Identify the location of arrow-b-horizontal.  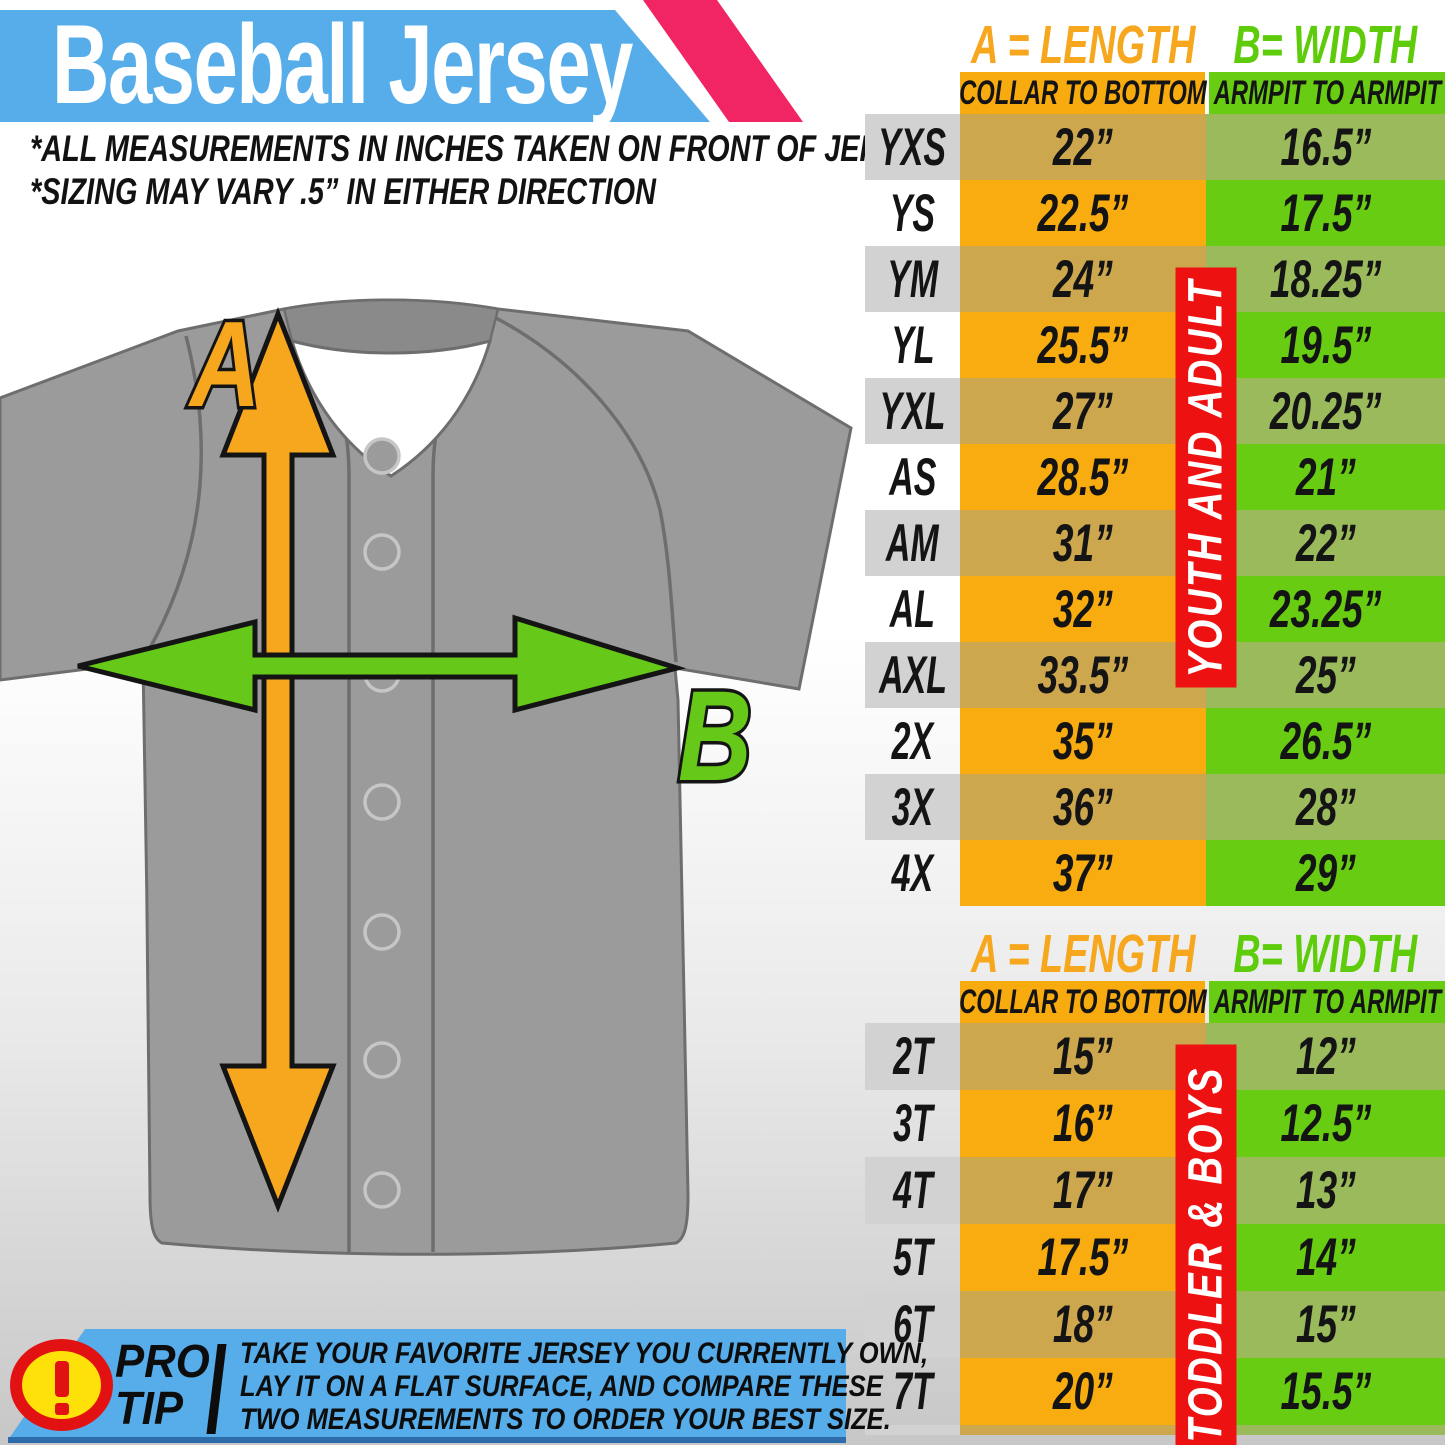
(382, 664).